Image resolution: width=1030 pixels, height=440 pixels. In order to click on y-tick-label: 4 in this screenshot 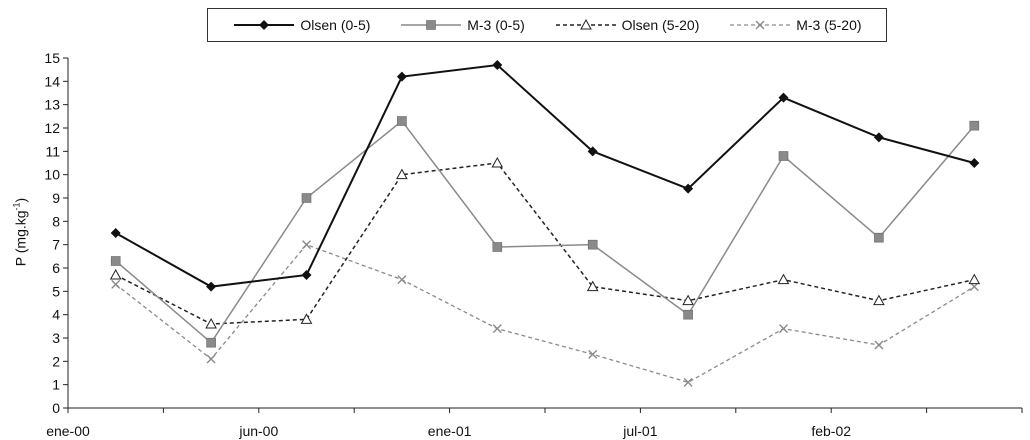, I will do `click(56, 315)`.